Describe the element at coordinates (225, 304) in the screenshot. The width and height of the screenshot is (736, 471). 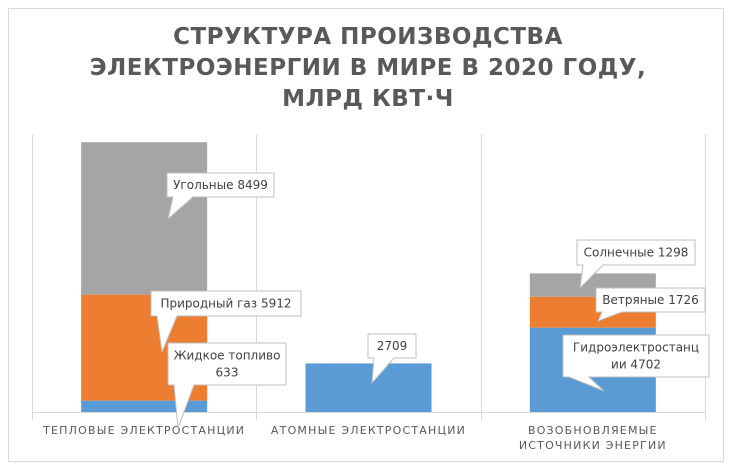
I see `data-label: Природный газ 5912` at that location.